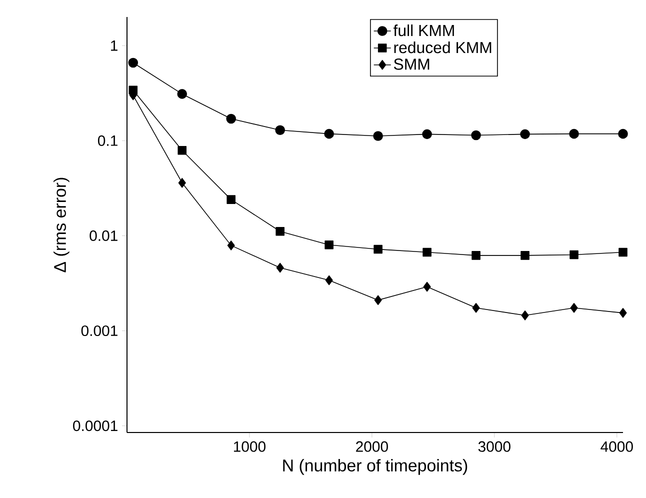 This screenshot has height=498, width=646. What do you see at coordinates (412, 64) in the screenshot?
I see `legend-label: SMM` at bounding box center [412, 64].